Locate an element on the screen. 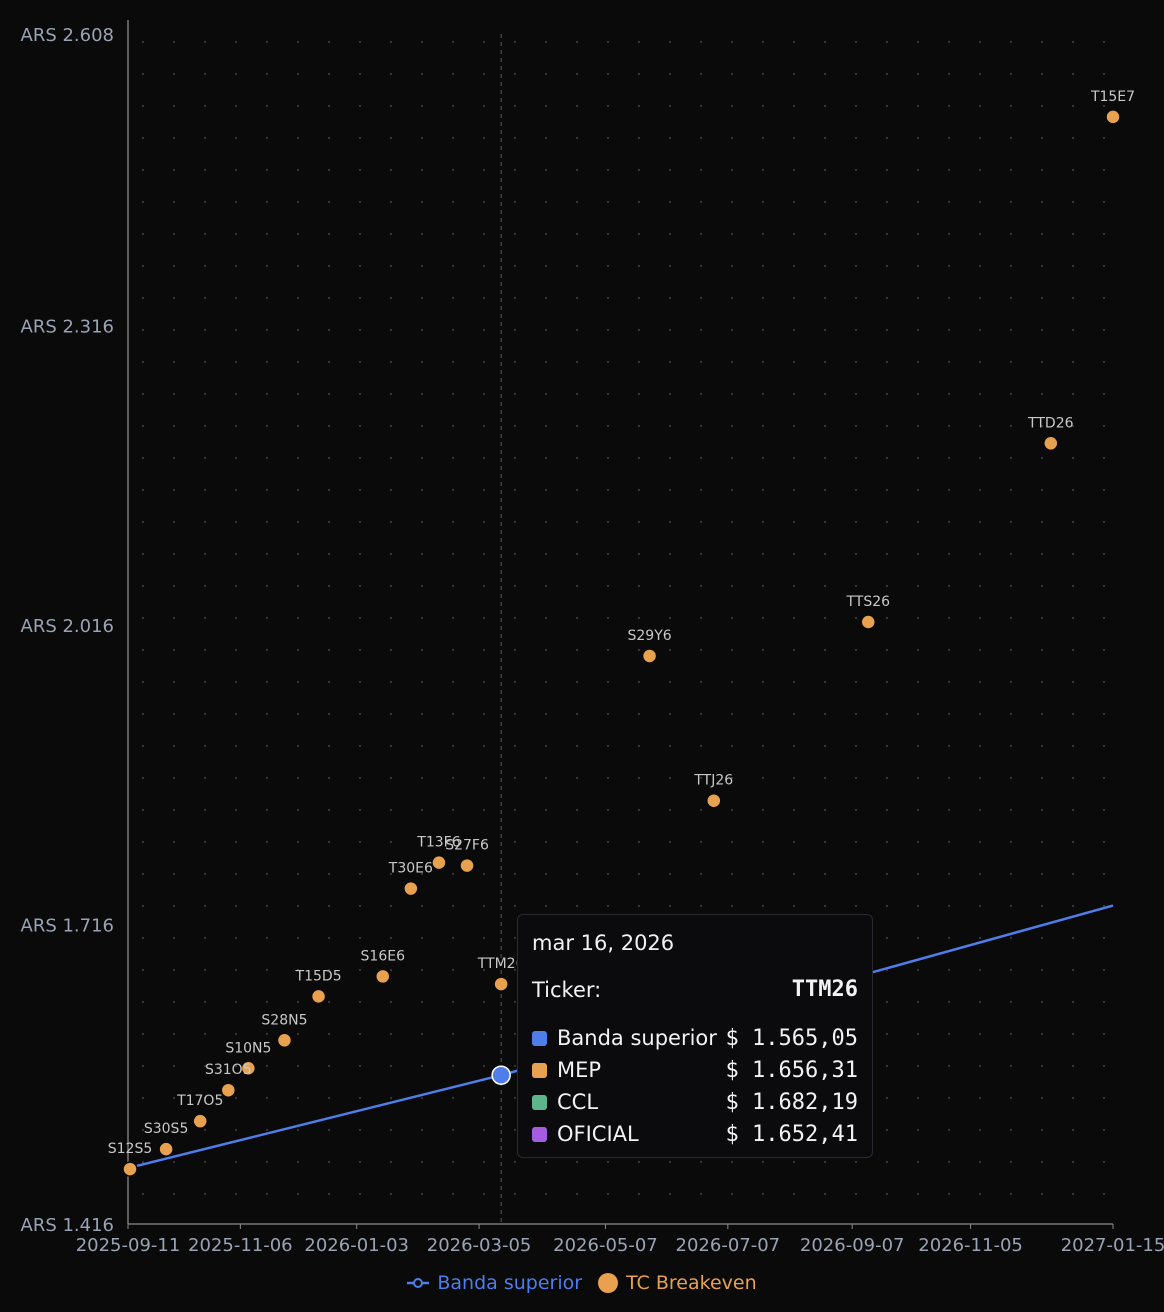 Image resolution: width=1164 pixels, height=1312 pixels. legend-item-breakeven: TC Breakeven is located at coordinates (677, 1283).